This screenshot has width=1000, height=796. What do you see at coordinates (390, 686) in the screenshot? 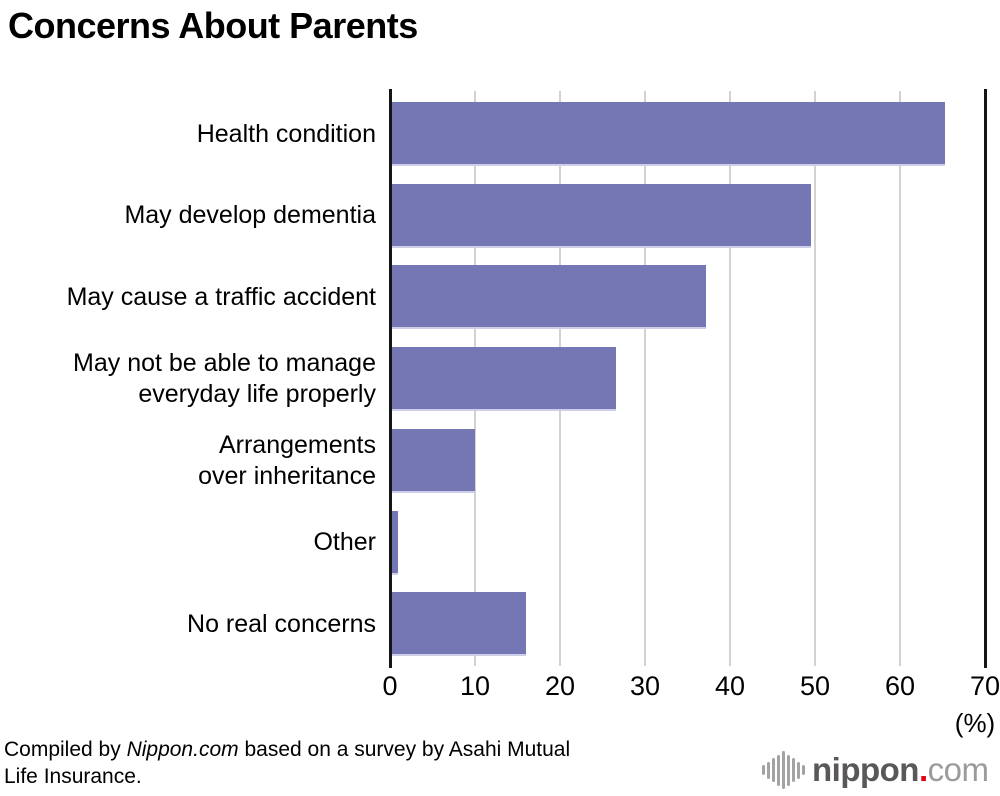
I see `x-tick-label: 0` at bounding box center [390, 686].